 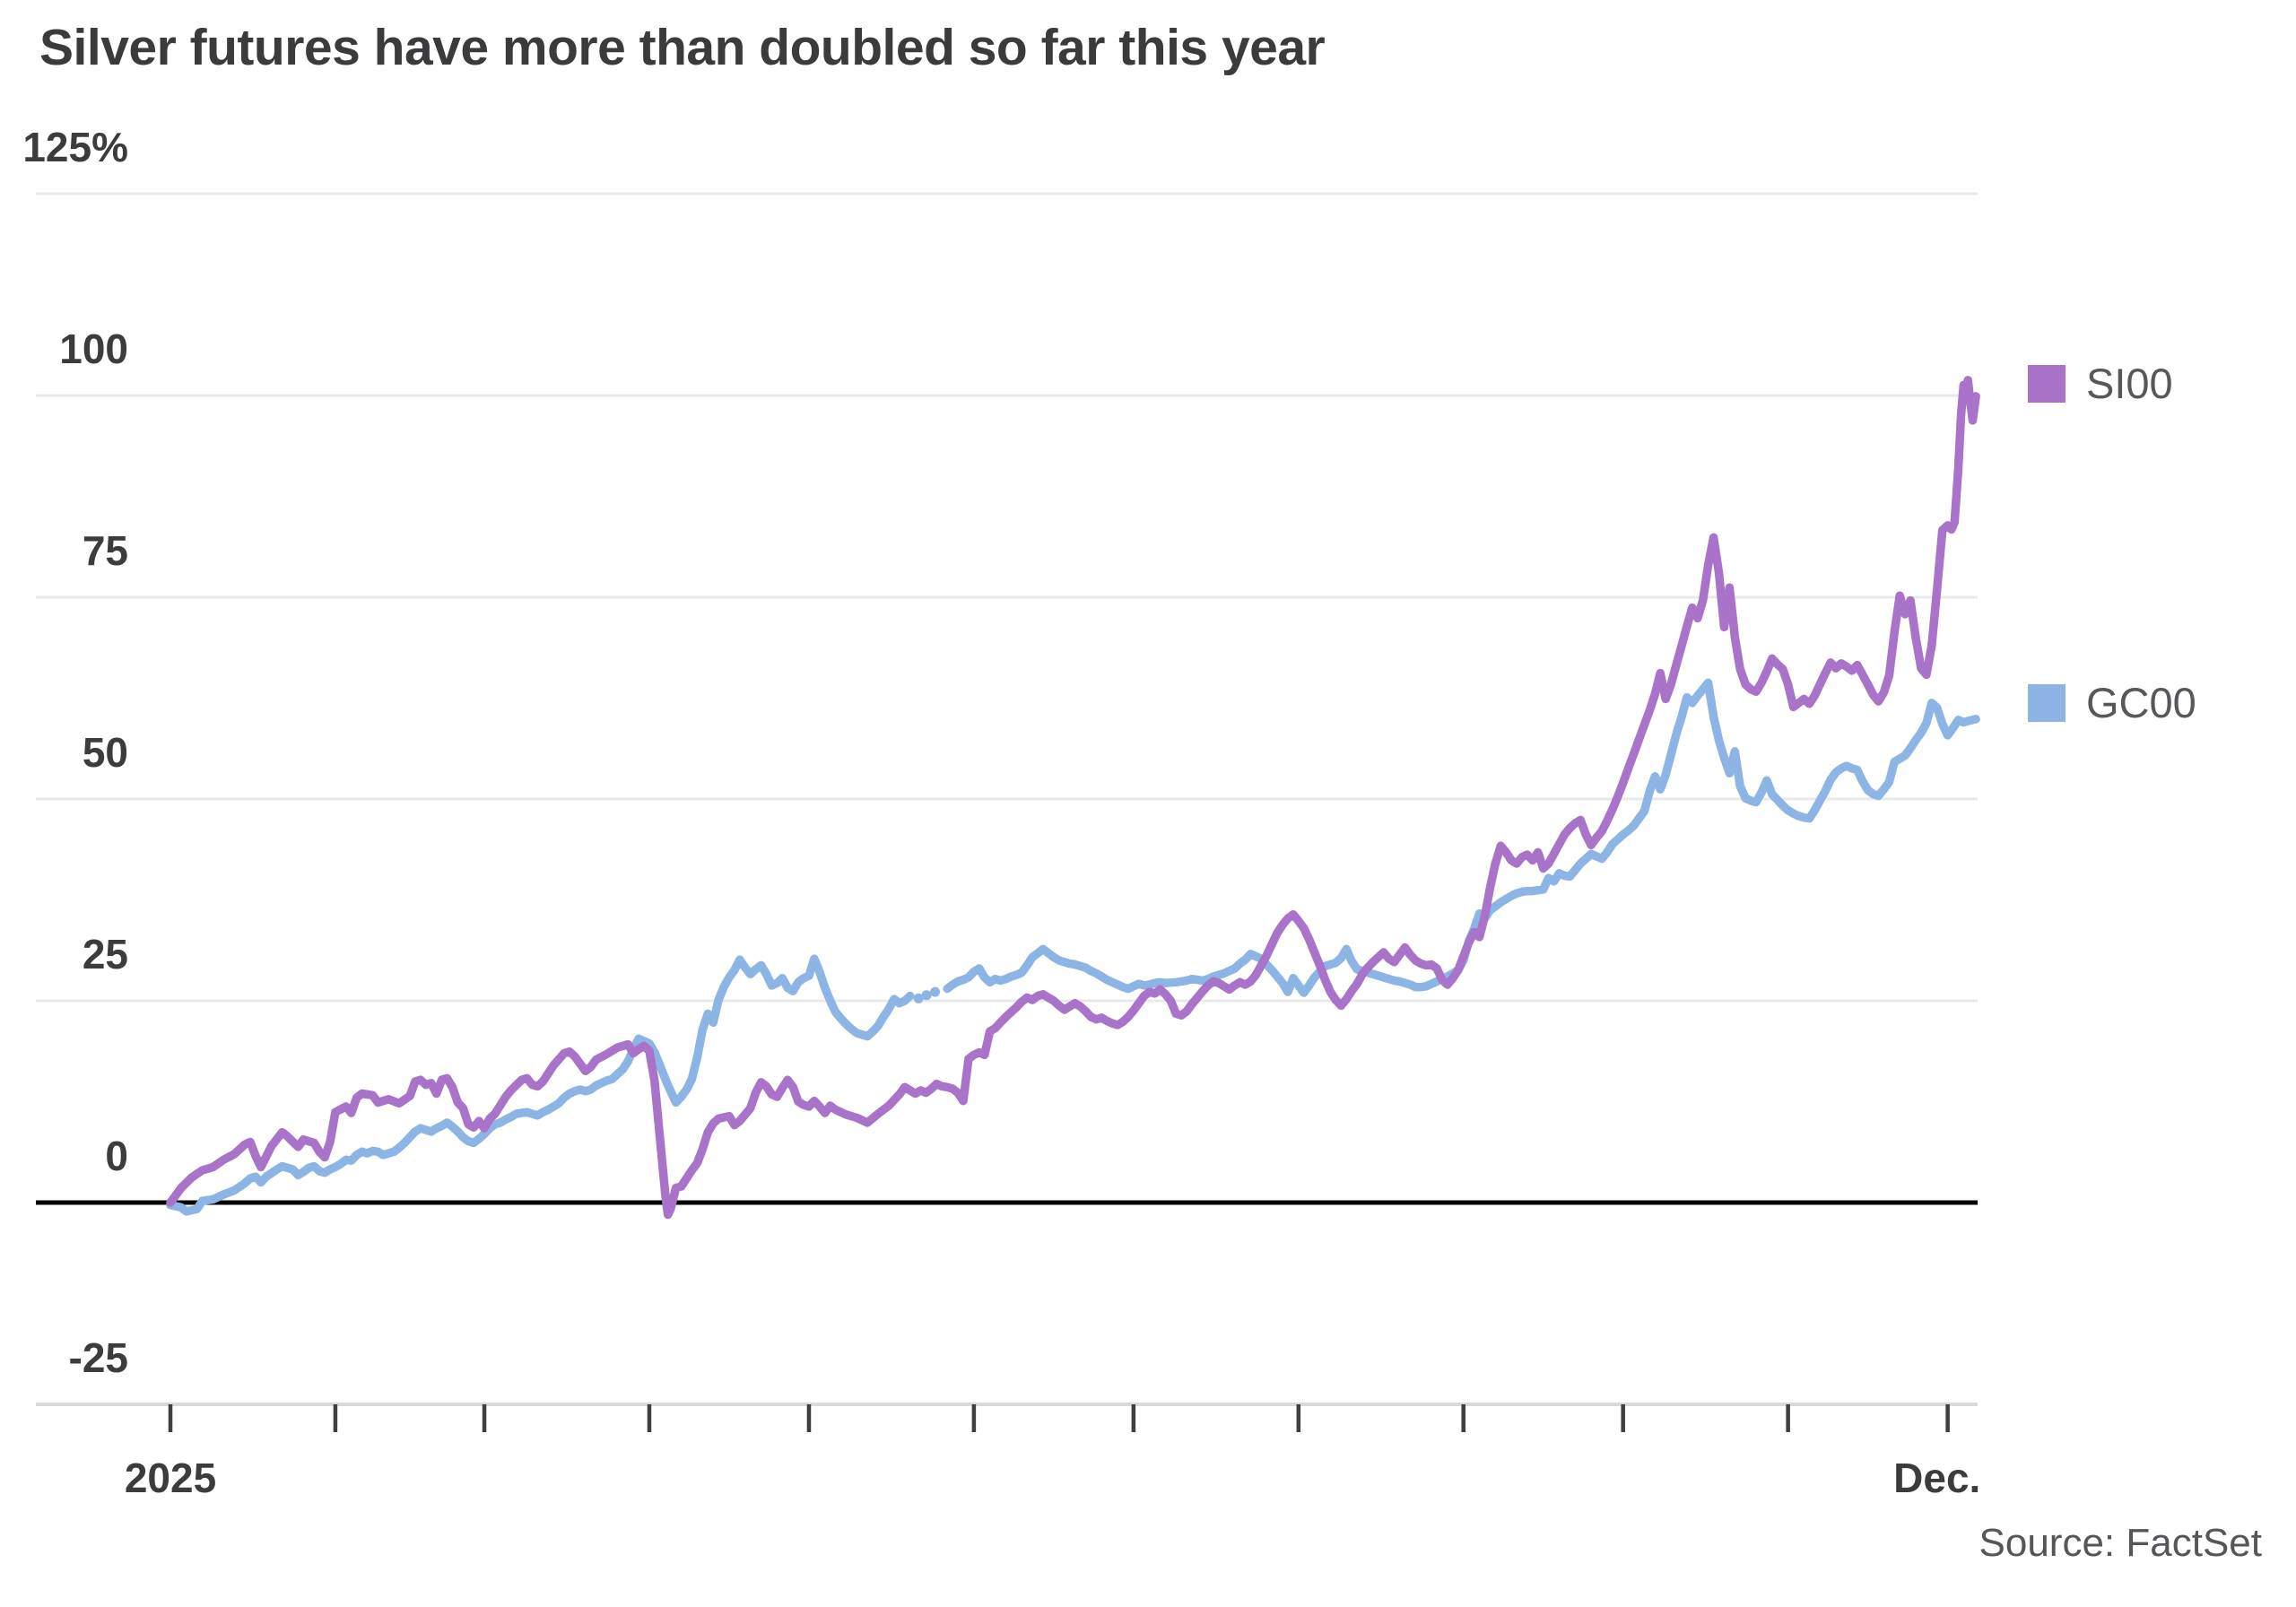 I want to click on legend-item-si00: SI00, so click(x=2100, y=384).